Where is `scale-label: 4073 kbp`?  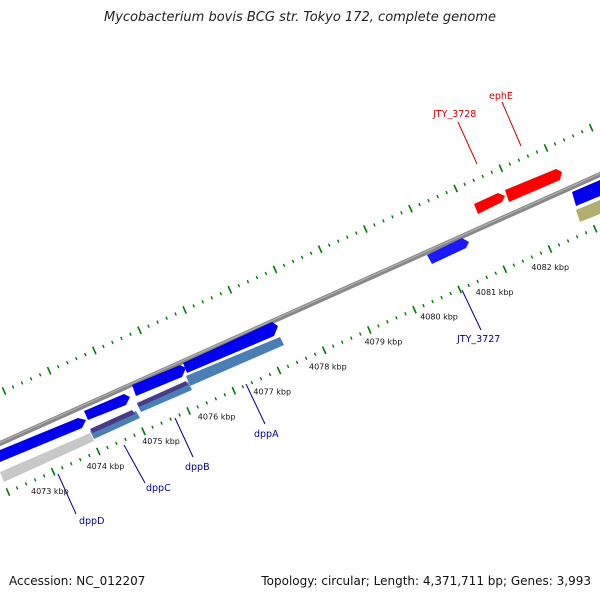 scale-label: 4073 kbp is located at coordinates (50, 491).